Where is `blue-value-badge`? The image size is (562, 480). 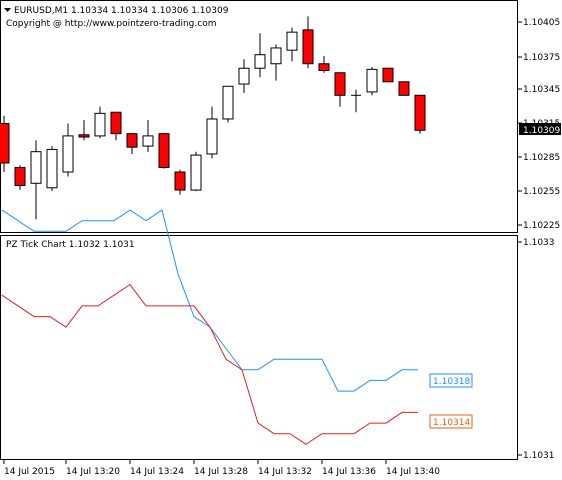
blue-value-badge is located at coordinates (451, 380).